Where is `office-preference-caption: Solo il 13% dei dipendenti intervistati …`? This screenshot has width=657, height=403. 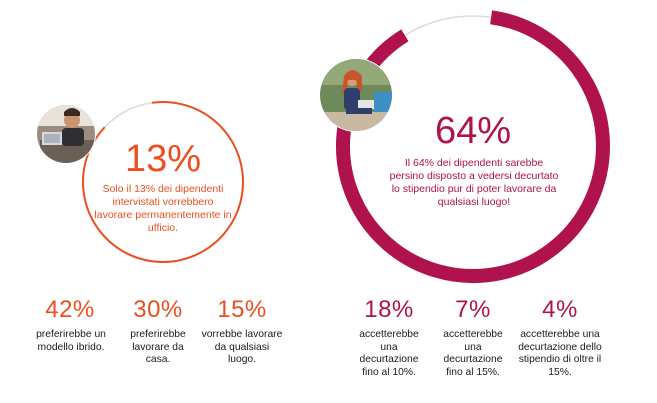 office-preference-caption: Solo il 13% dei dipendenti intervistati … is located at coordinates (163, 208).